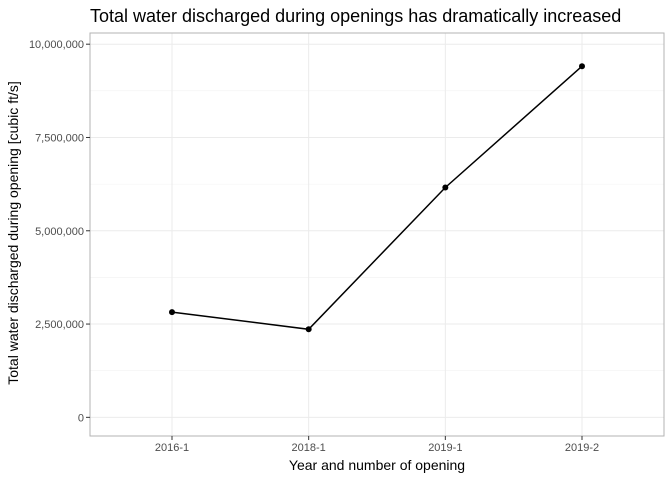 Image resolution: width=672 pixels, height=480 pixels. What do you see at coordinates (59, 232) in the screenshot?
I see `y-tick-label: 5,000,000` at bounding box center [59, 232].